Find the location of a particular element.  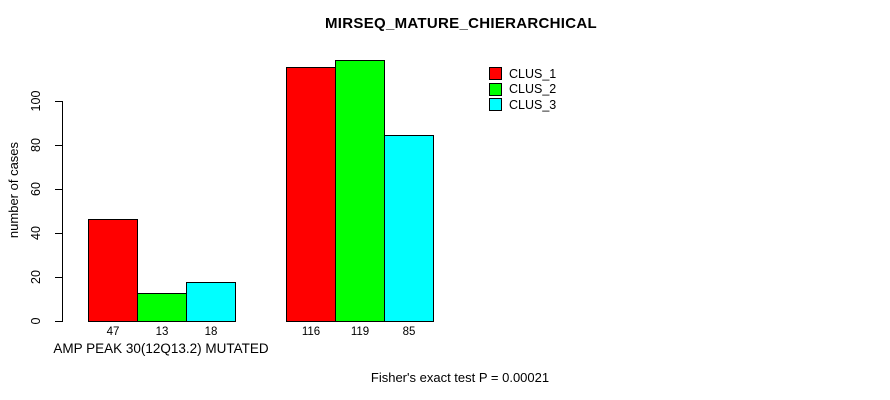

bar-clus_3-group2 is located at coordinates (409, 228).